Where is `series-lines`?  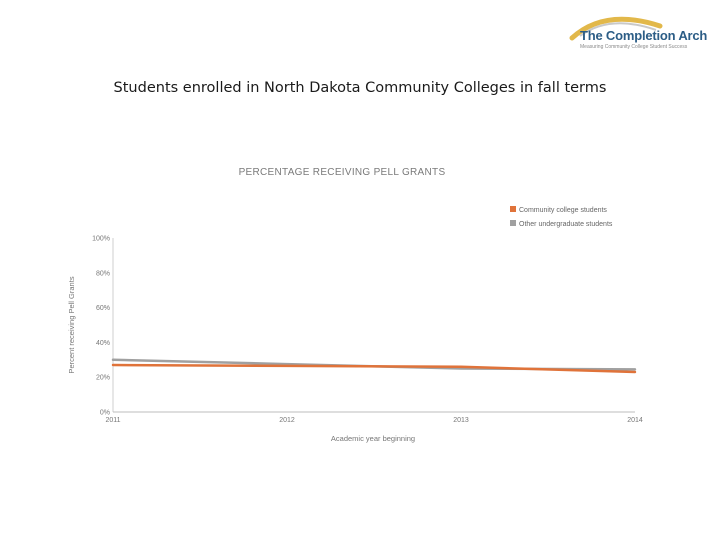 series-lines is located at coordinates (374, 366).